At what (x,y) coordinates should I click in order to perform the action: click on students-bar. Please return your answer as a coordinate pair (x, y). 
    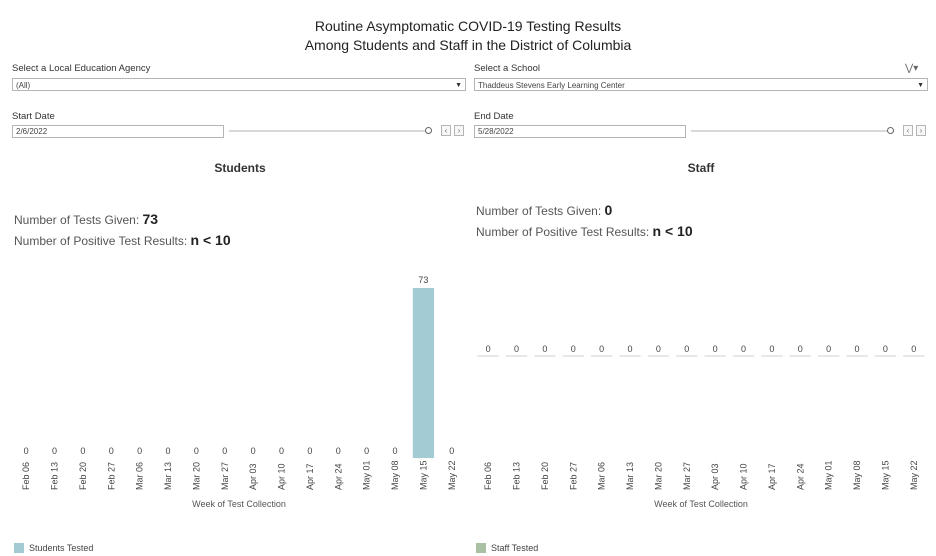
    Looking at the image, I should click on (423, 373).